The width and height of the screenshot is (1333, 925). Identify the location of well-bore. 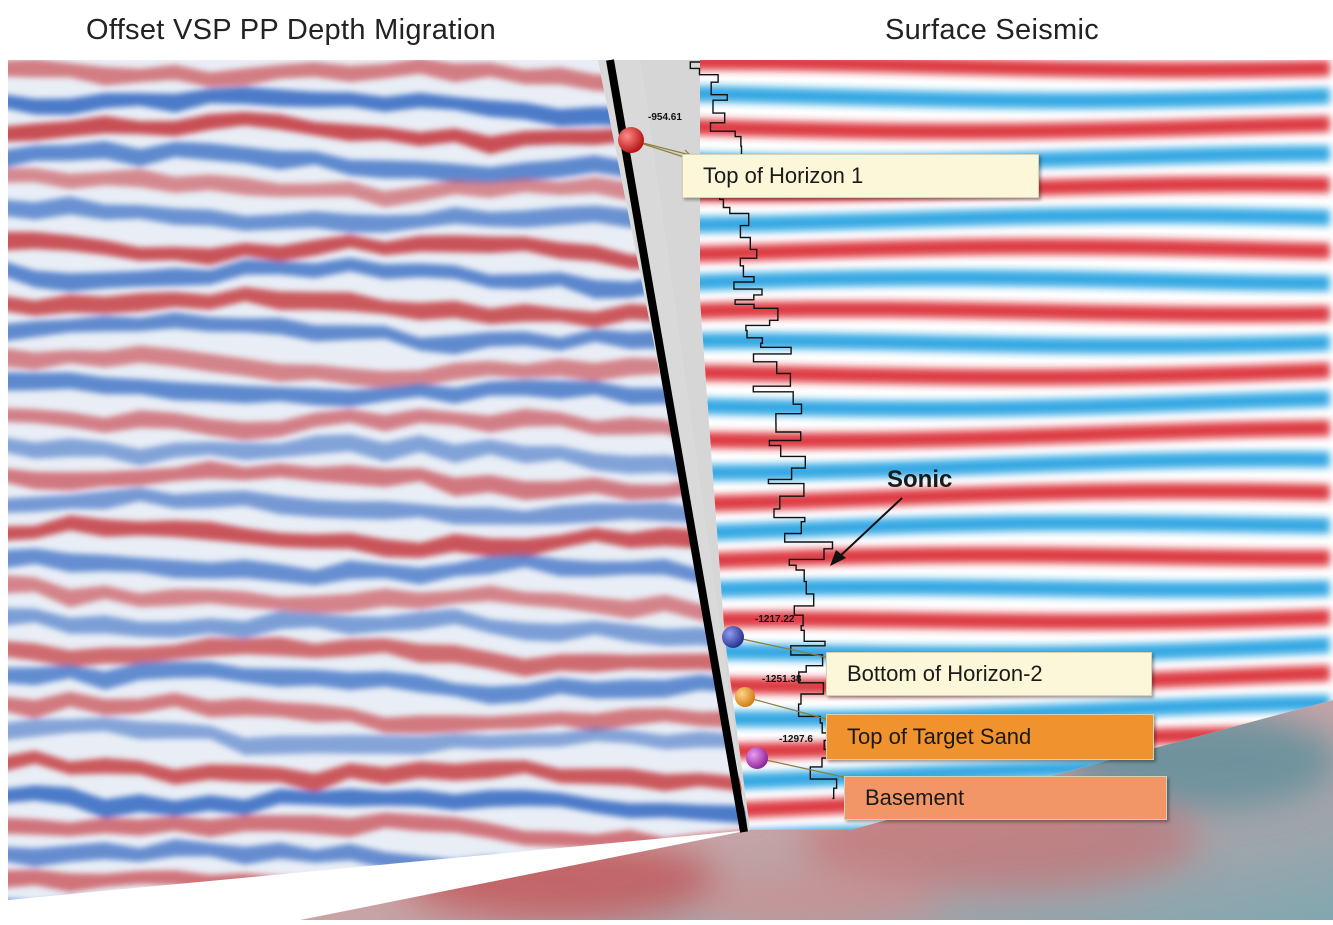
(677, 446).